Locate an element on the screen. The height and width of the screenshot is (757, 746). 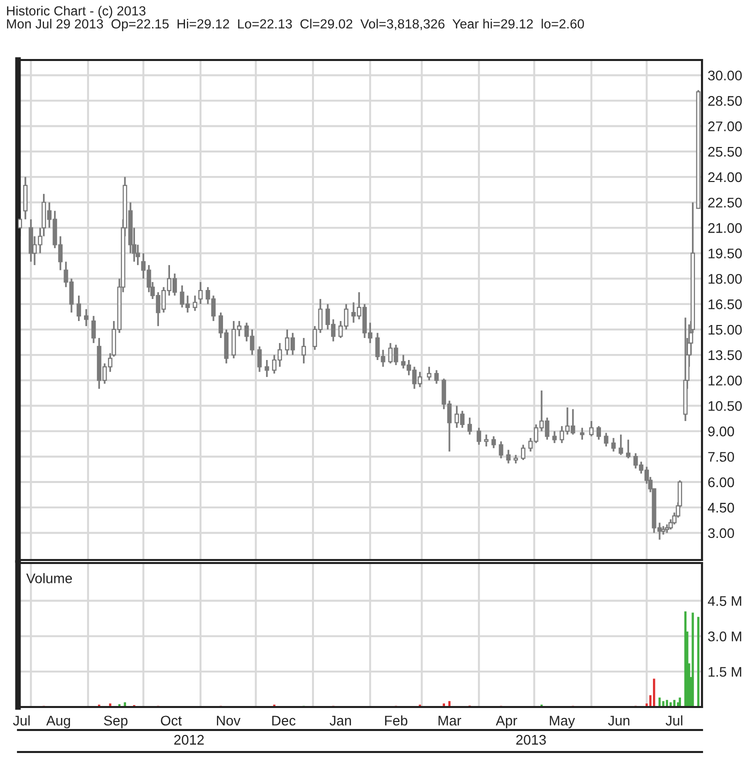
y-tick-label: 3.00 is located at coordinates (721, 533).